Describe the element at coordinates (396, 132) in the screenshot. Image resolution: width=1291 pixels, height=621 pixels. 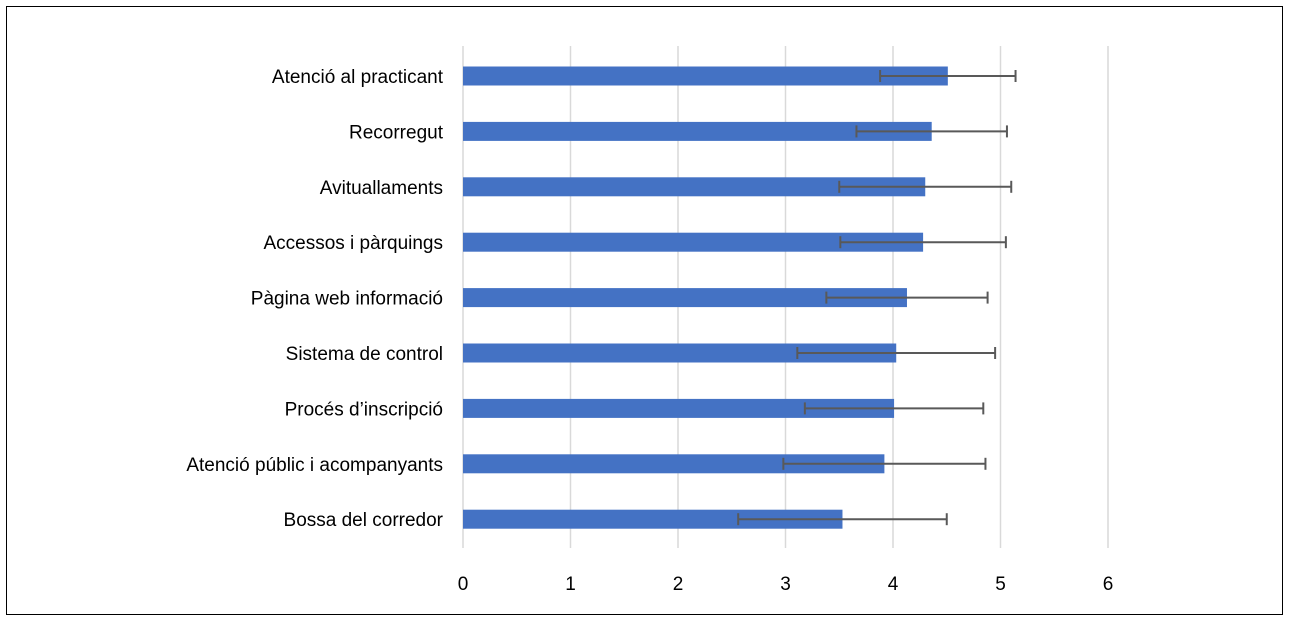
I see `category-label: Recorregut` at that location.